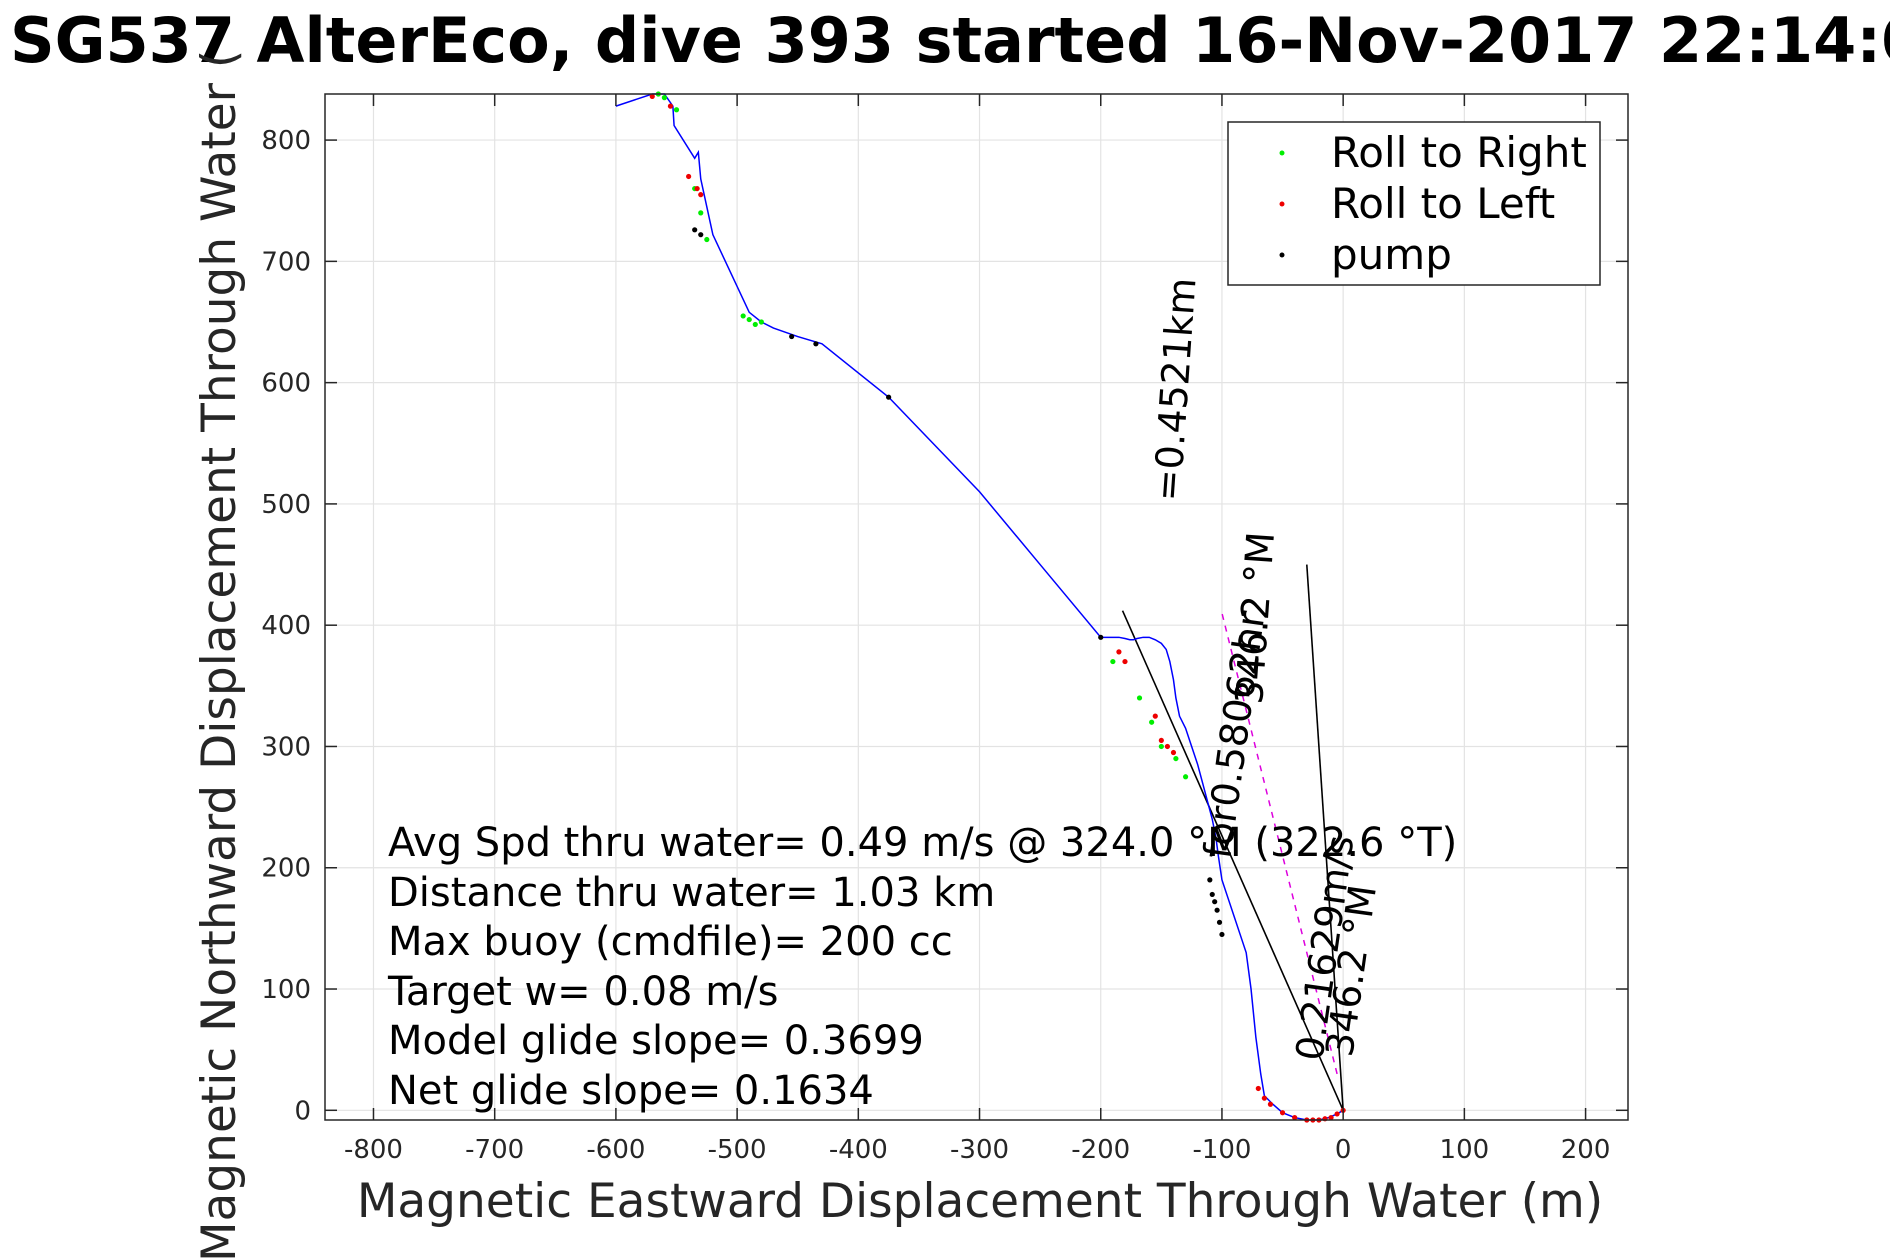  I want to click on x-tick-label: -500, so click(737, 1150).